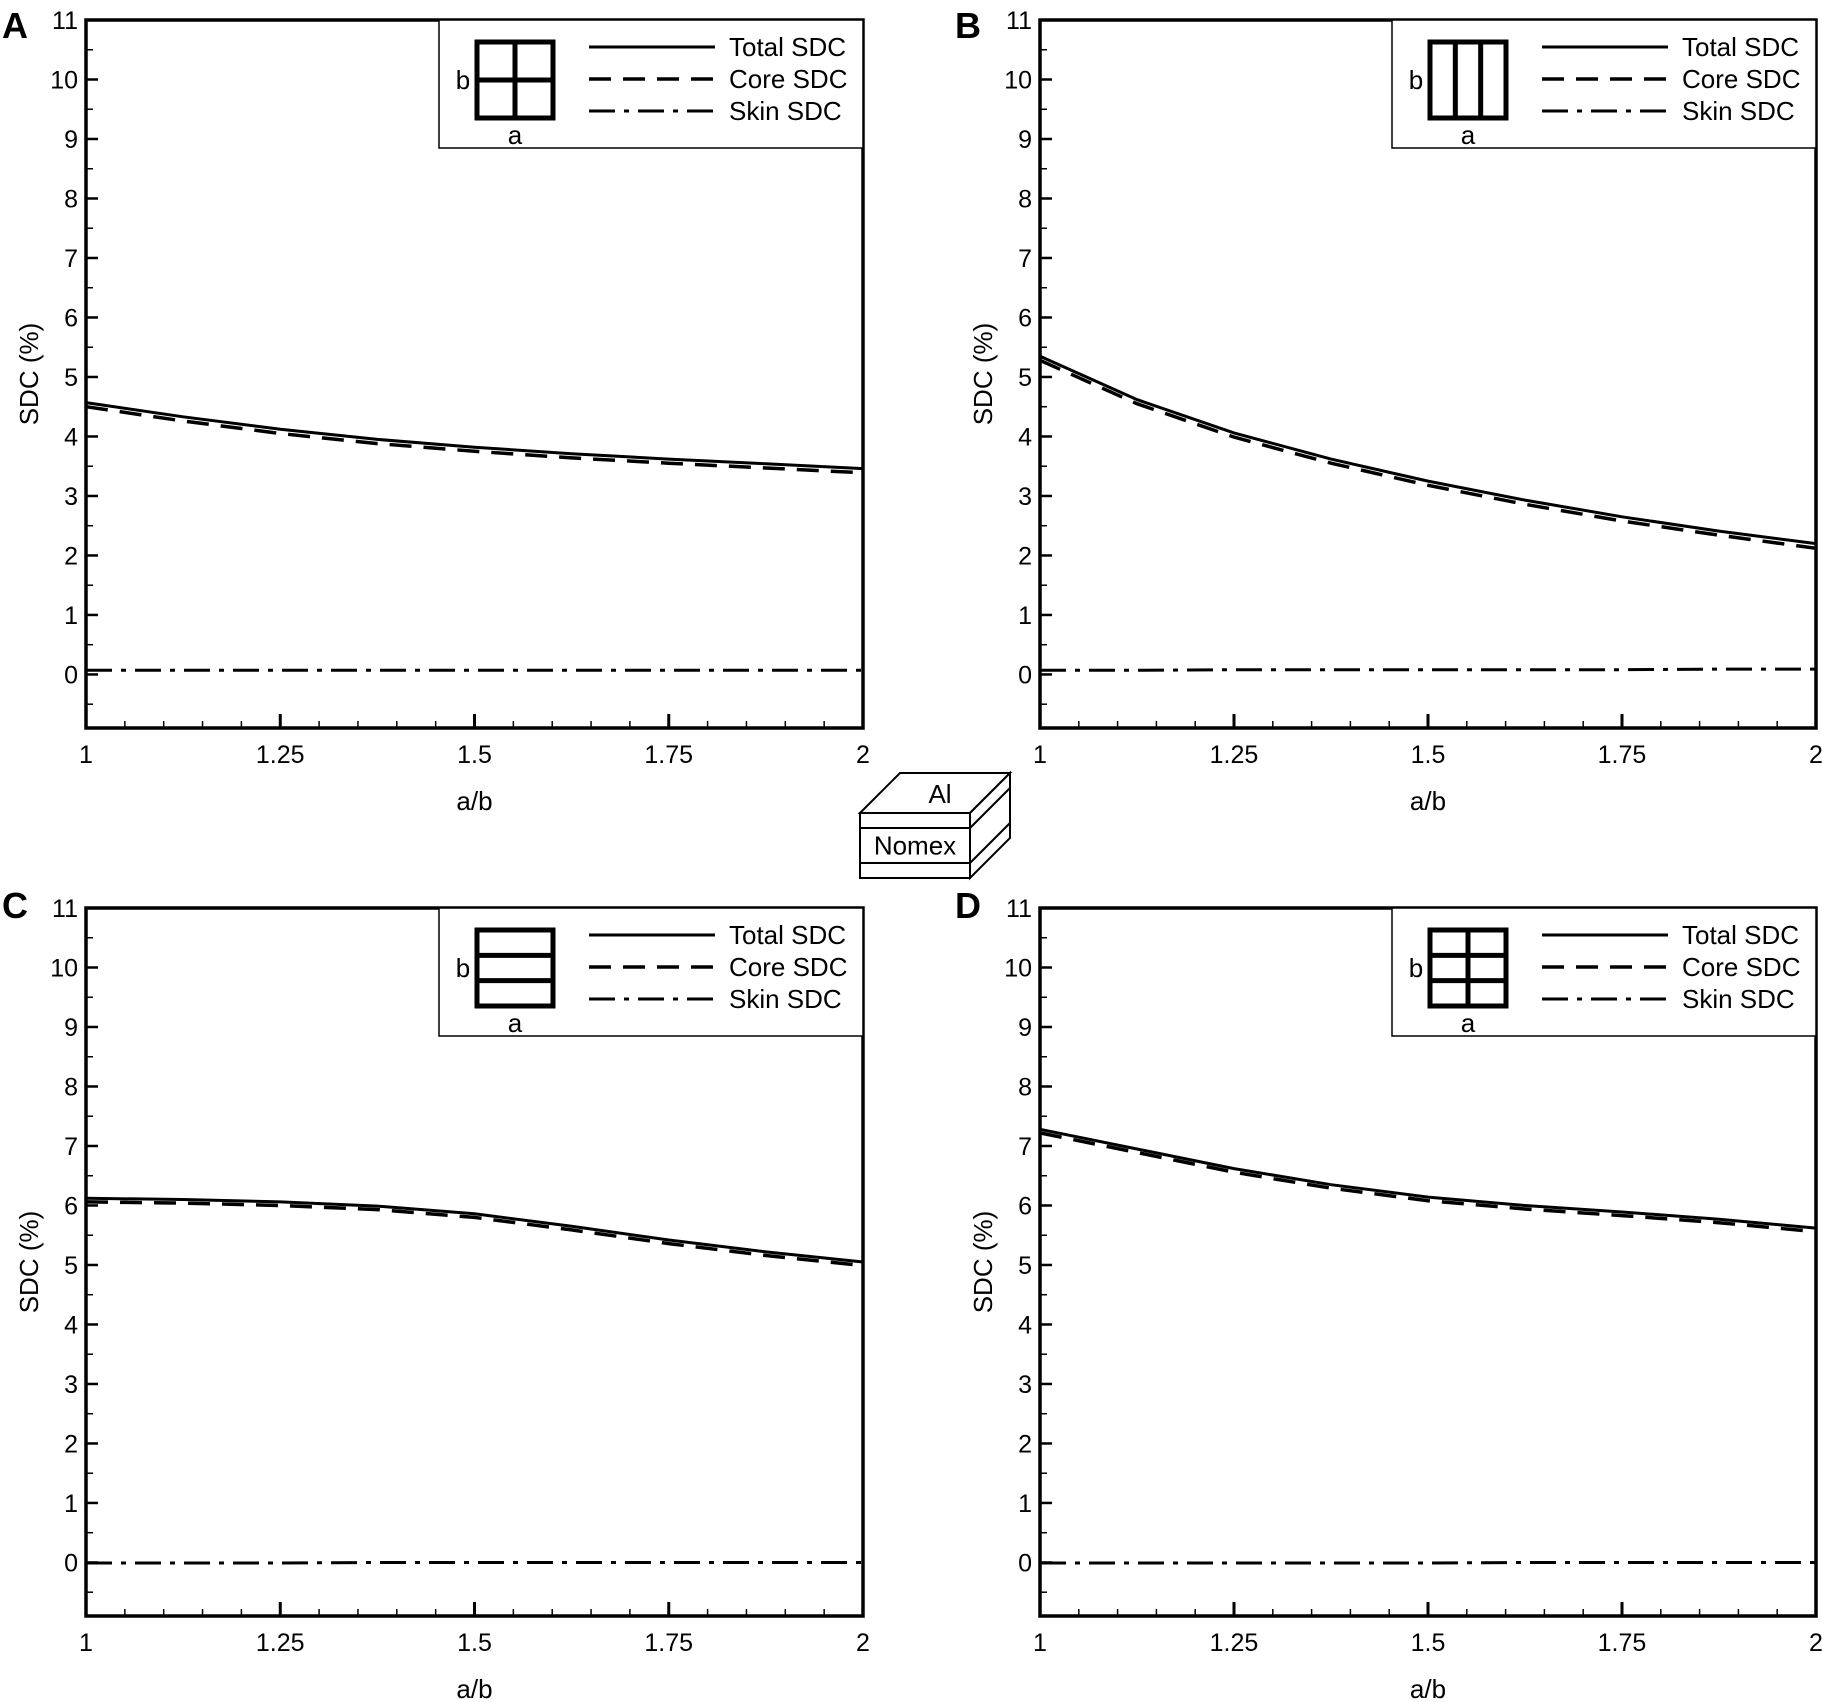 This screenshot has height=1702, width=1822. What do you see at coordinates (939, 794) in the screenshot?
I see `inset-al-label: Al` at bounding box center [939, 794].